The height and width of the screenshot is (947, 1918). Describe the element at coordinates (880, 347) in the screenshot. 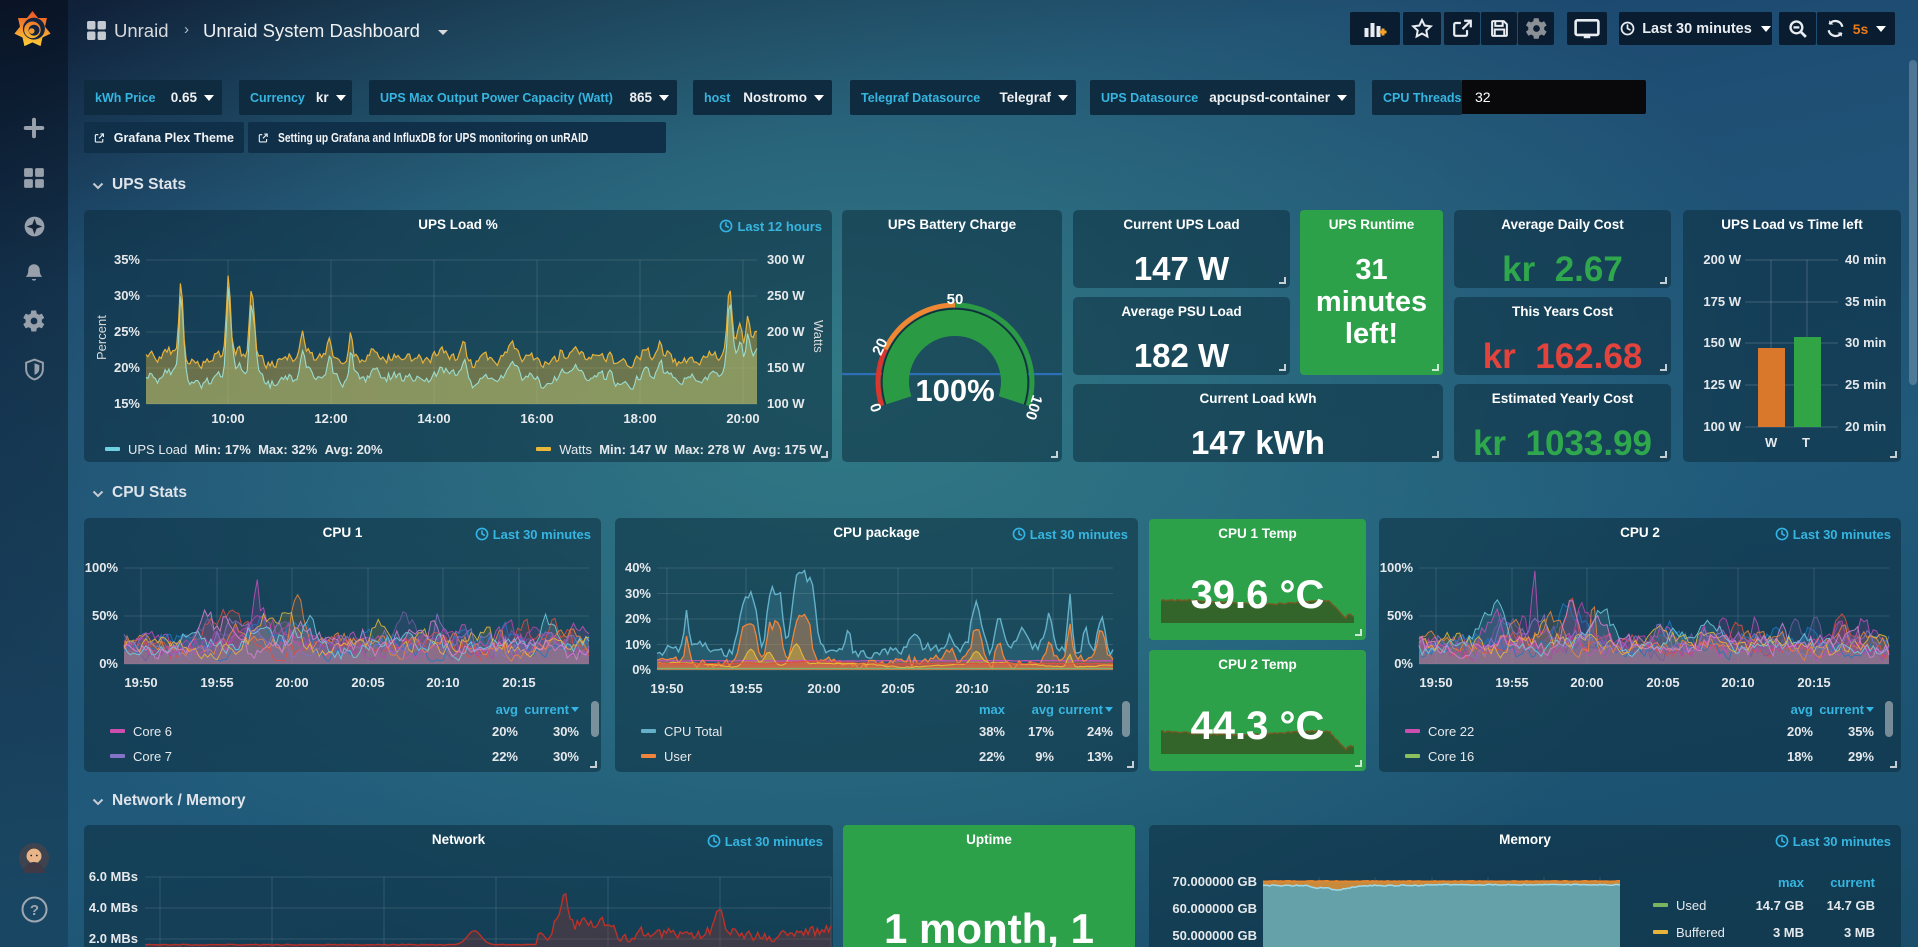

I see `svg-text: 20` at that location.